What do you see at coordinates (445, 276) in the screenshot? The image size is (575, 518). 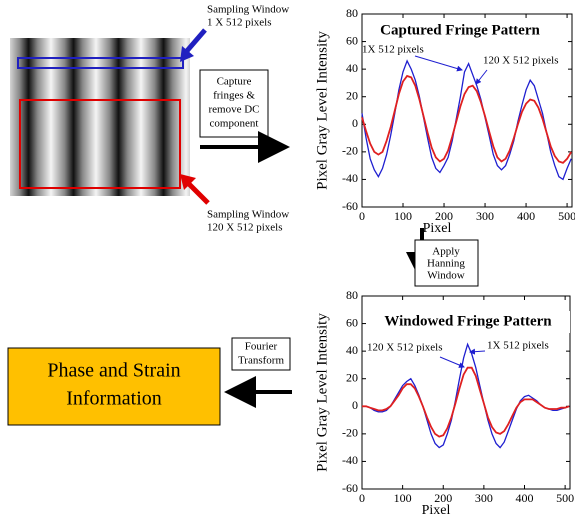 I see `label: Window` at bounding box center [445, 276].